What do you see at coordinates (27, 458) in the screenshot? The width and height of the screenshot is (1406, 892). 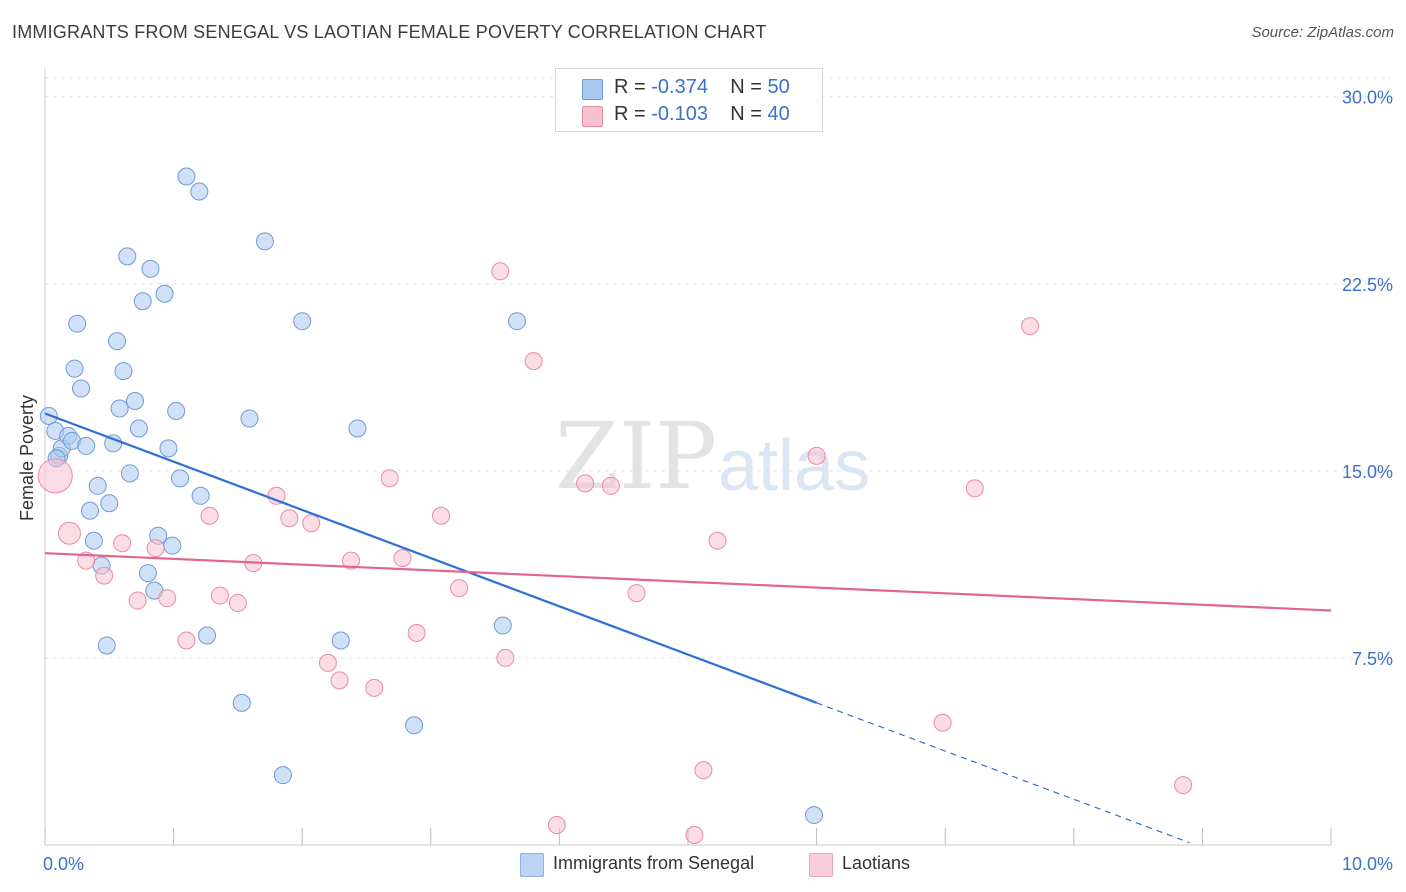 I see `y-axis-label: Female Poverty` at bounding box center [27, 458].